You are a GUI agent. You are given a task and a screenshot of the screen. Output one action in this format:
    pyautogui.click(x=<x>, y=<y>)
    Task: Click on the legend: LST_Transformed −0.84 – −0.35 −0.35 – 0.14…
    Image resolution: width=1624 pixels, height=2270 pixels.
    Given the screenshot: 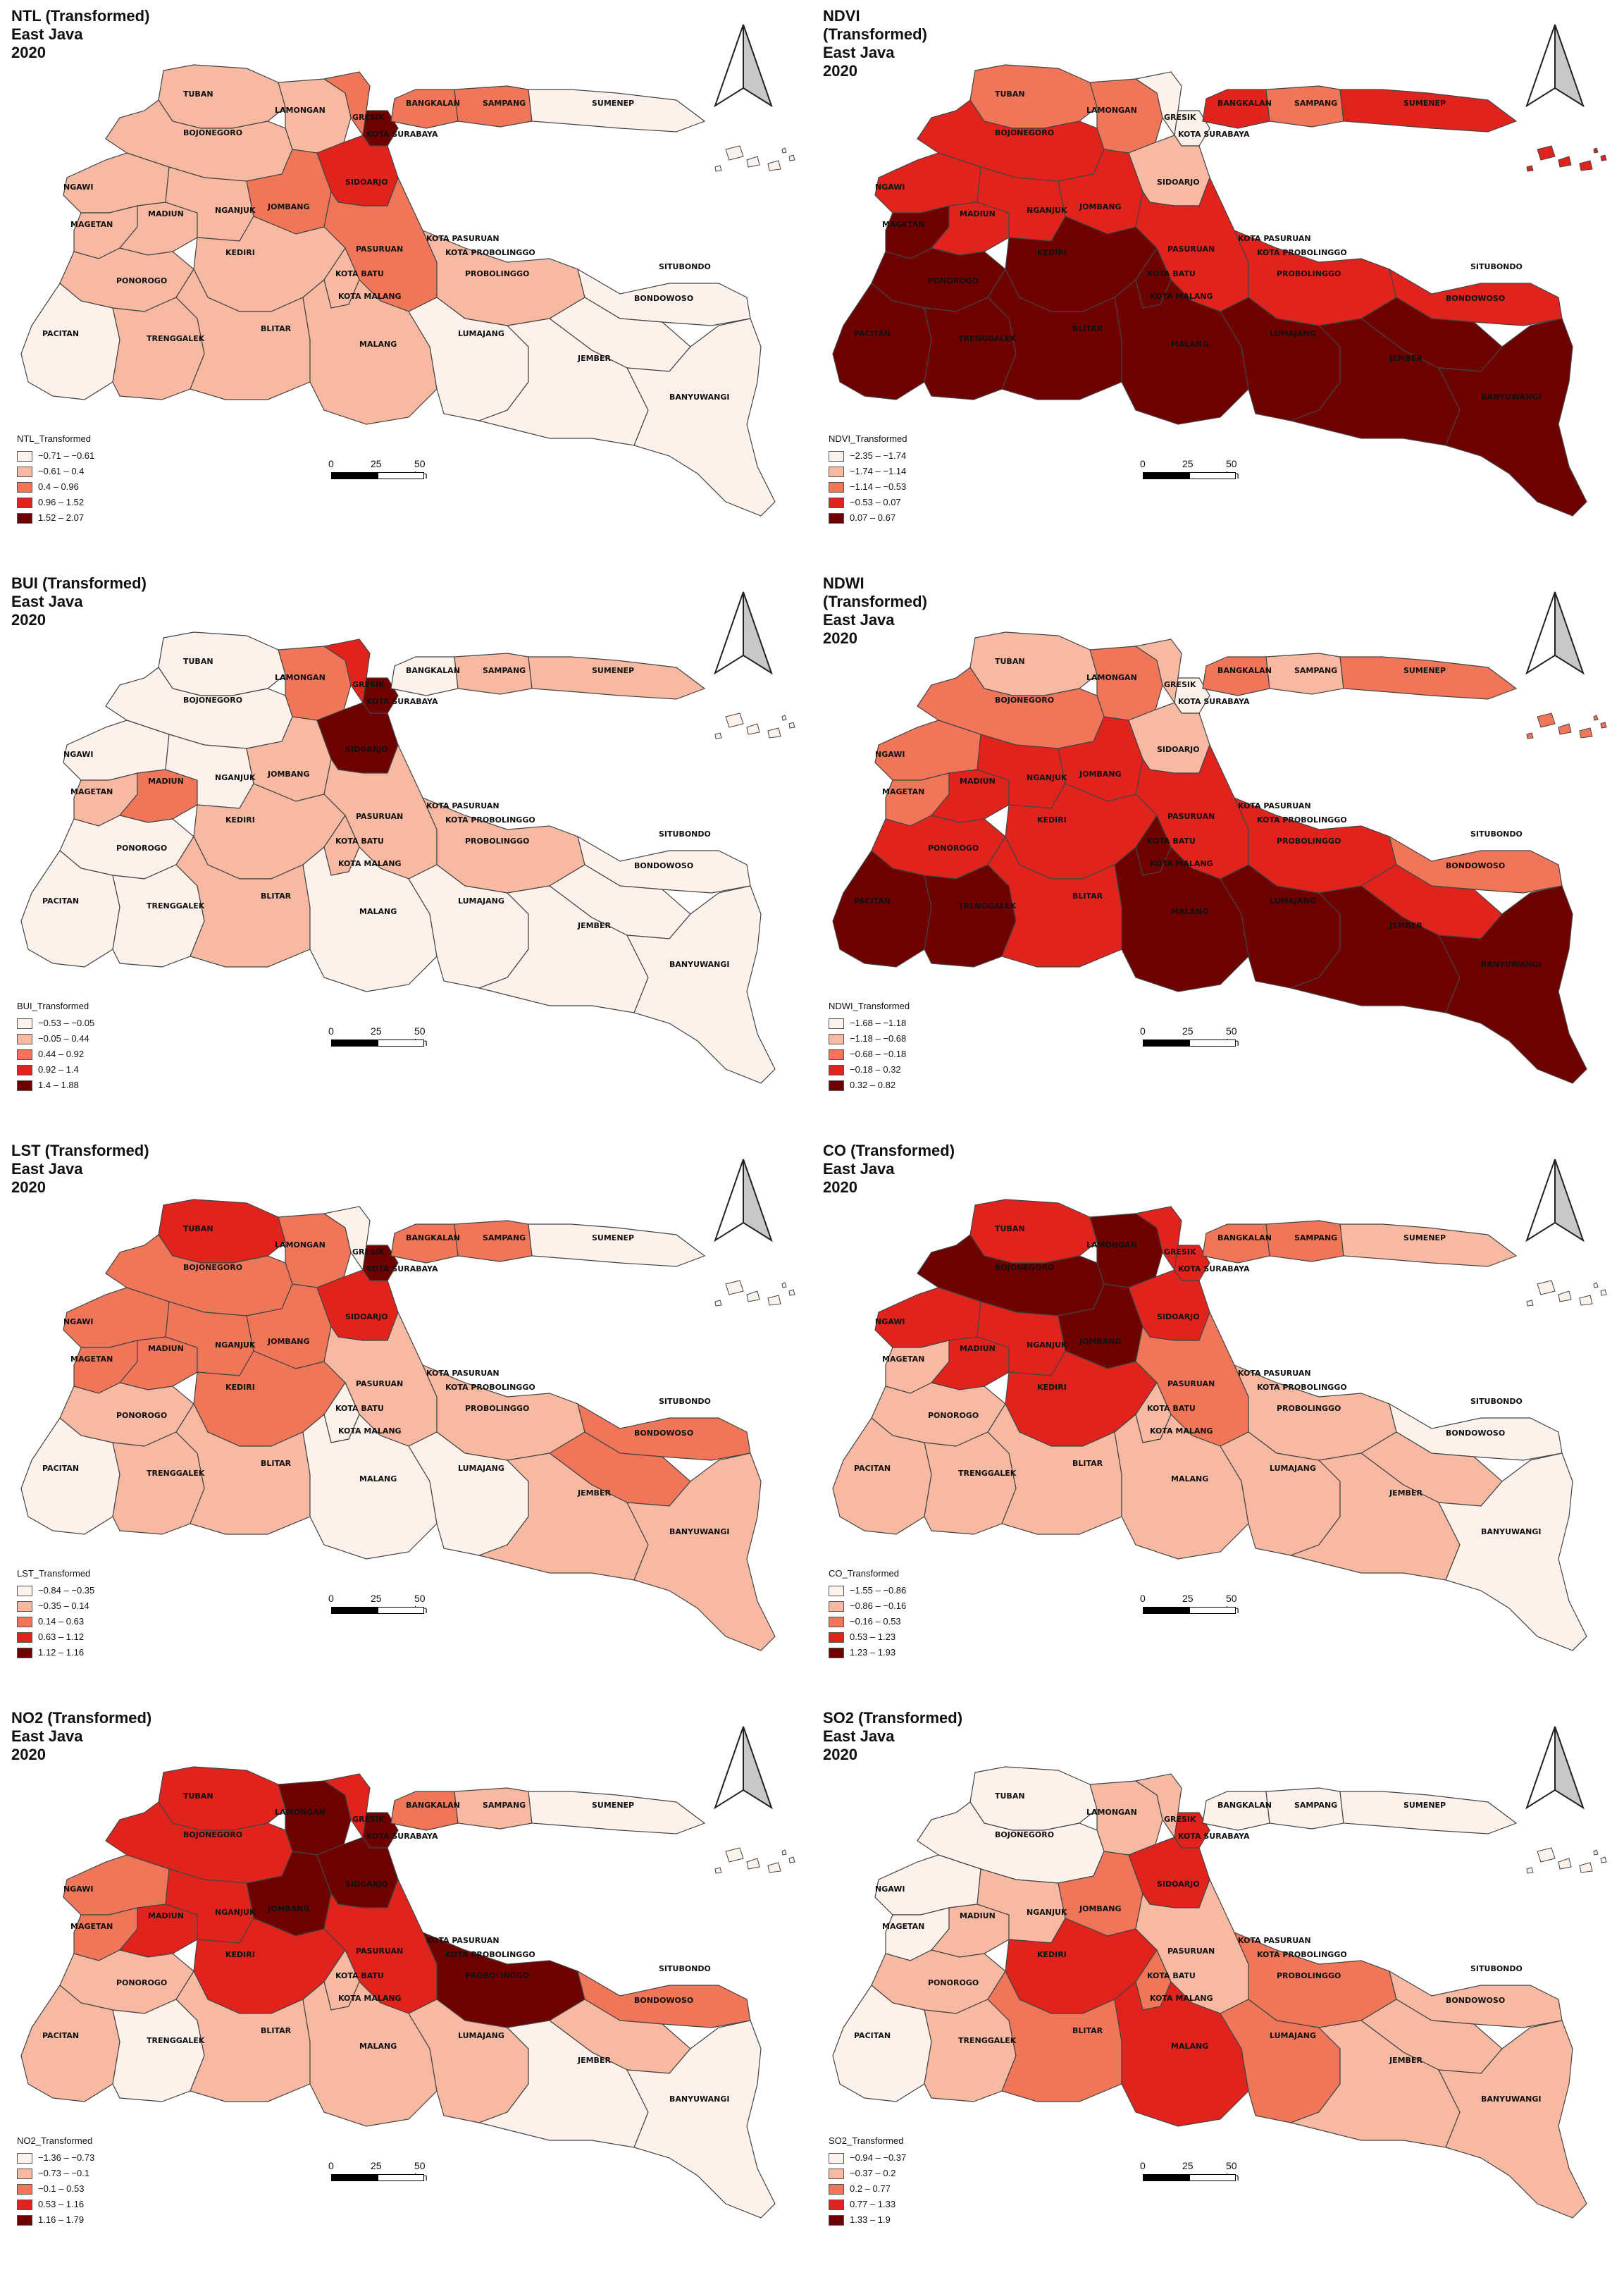 What is the action you would take?
    pyautogui.click(x=55, y=1613)
    